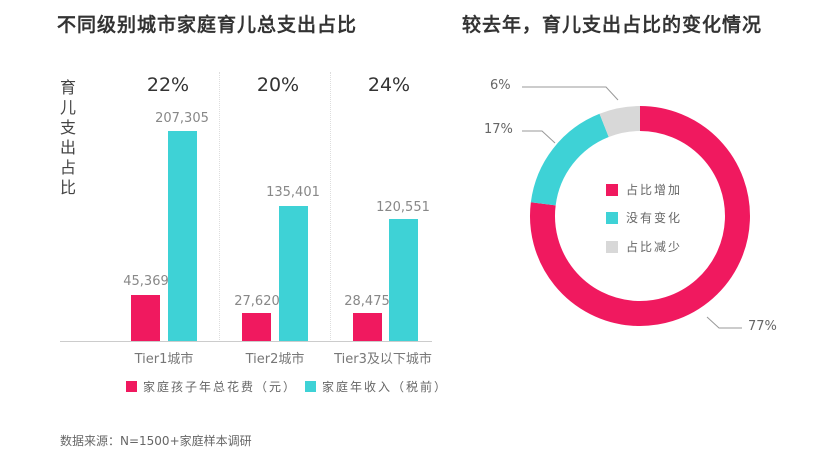  I want to click on legend-item-spend: 家庭孩子年总花费（元）, so click(211, 386).